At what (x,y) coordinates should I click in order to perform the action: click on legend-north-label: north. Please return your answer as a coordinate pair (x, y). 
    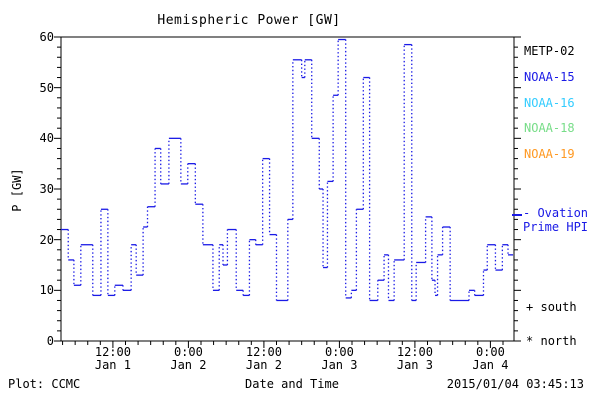
    Looking at the image, I should click on (558, 341).